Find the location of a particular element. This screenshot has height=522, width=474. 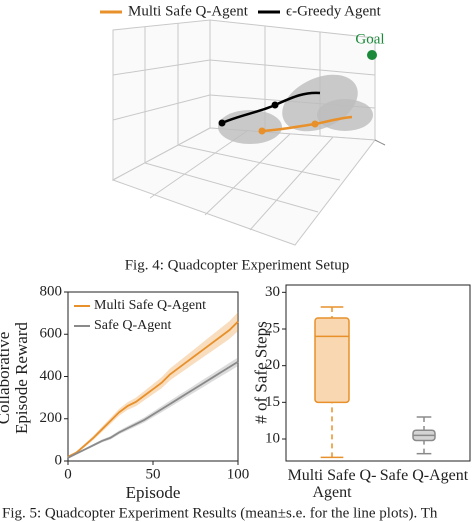

x-tick-label: 100 is located at coordinates (238, 474).